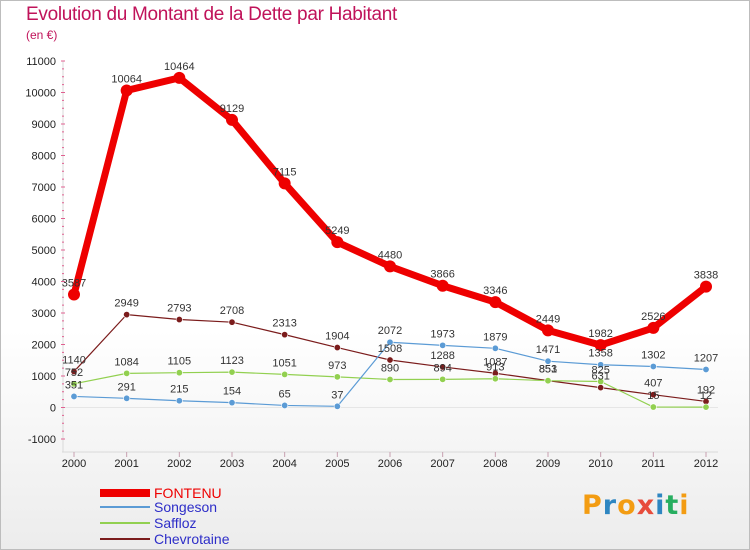  What do you see at coordinates (495, 464) in the screenshot?
I see `x-tick-label: 2008` at bounding box center [495, 464].